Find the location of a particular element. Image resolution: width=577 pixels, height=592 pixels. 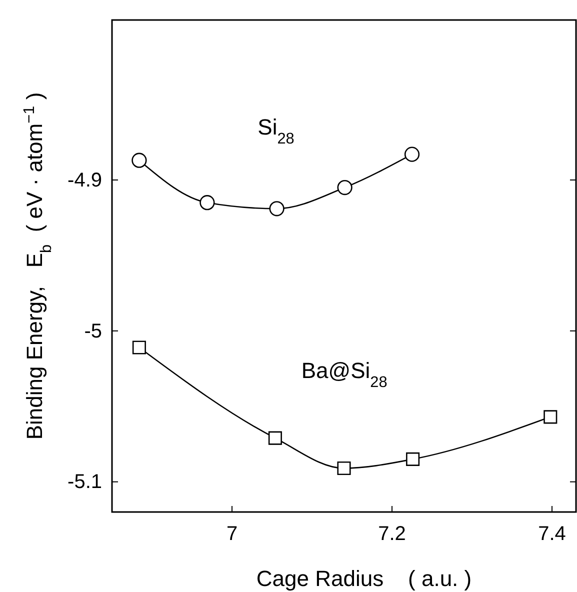

x-tick-label: 7.2 is located at coordinates (392, 534).